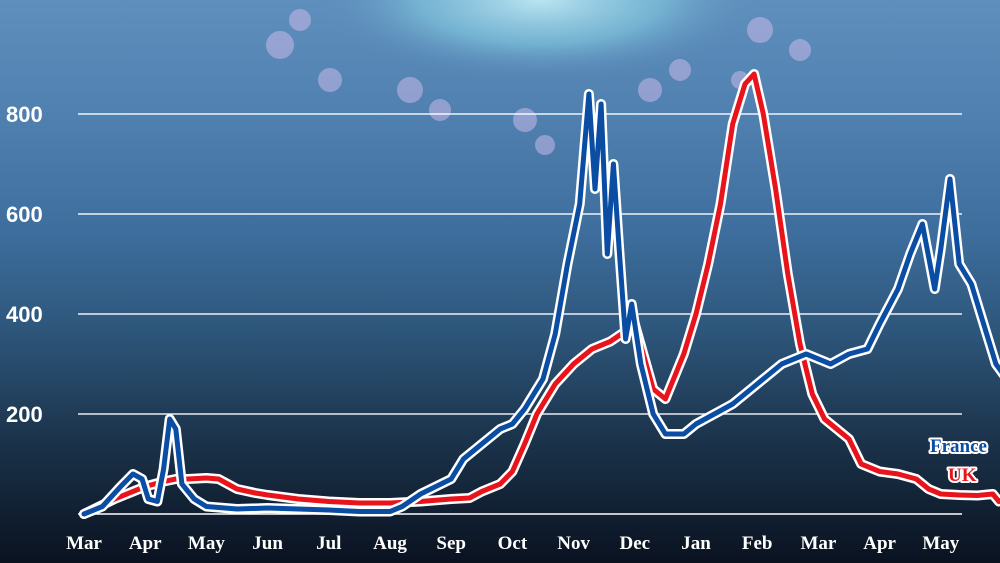 The width and height of the screenshot is (1000, 563). What do you see at coordinates (24, 414) in the screenshot?
I see `y-tick-label-200: 200` at bounding box center [24, 414].